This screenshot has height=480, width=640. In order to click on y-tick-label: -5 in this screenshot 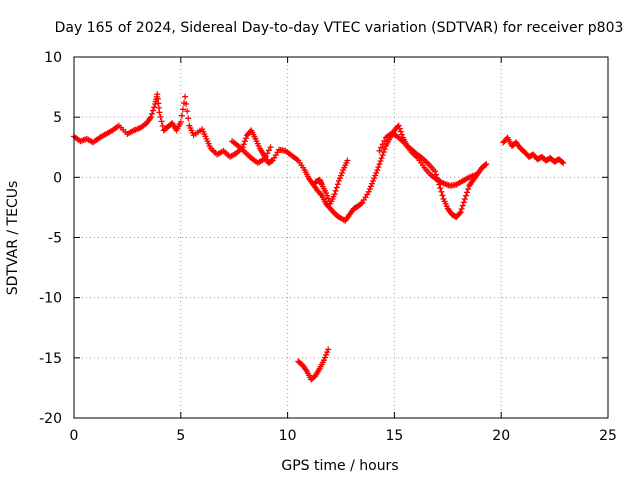, I will do `click(55, 239)`.